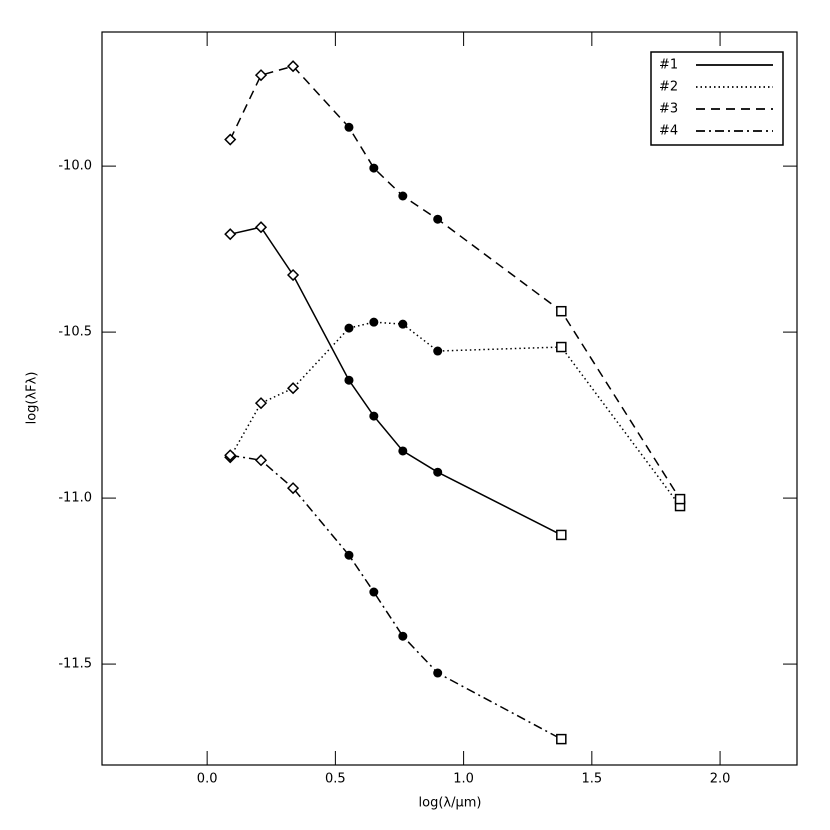  What do you see at coordinates (668, 65) in the screenshot?
I see `legend-label: #1` at bounding box center [668, 65].